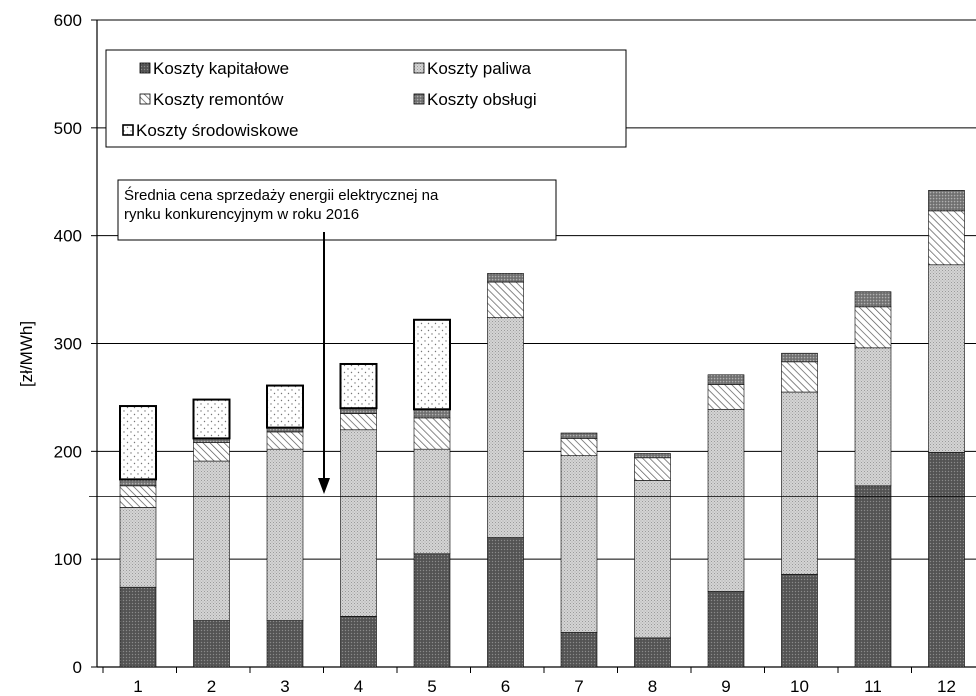 This screenshot has width=976, height=696. I want to click on legend-swatch-paliwa, so click(419, 68).